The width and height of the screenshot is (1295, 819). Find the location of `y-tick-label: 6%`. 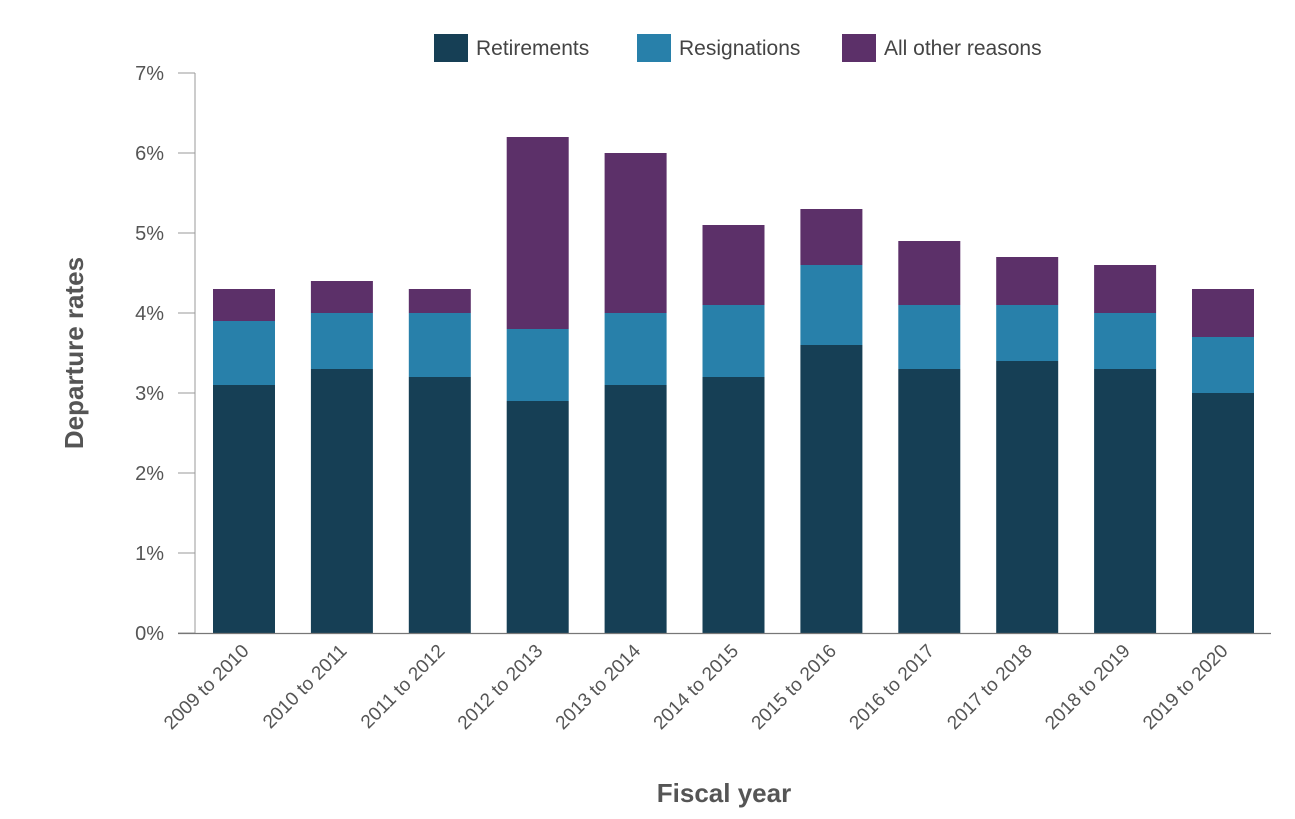

y-tick-label: 6% is located at coordinates (149, 154).